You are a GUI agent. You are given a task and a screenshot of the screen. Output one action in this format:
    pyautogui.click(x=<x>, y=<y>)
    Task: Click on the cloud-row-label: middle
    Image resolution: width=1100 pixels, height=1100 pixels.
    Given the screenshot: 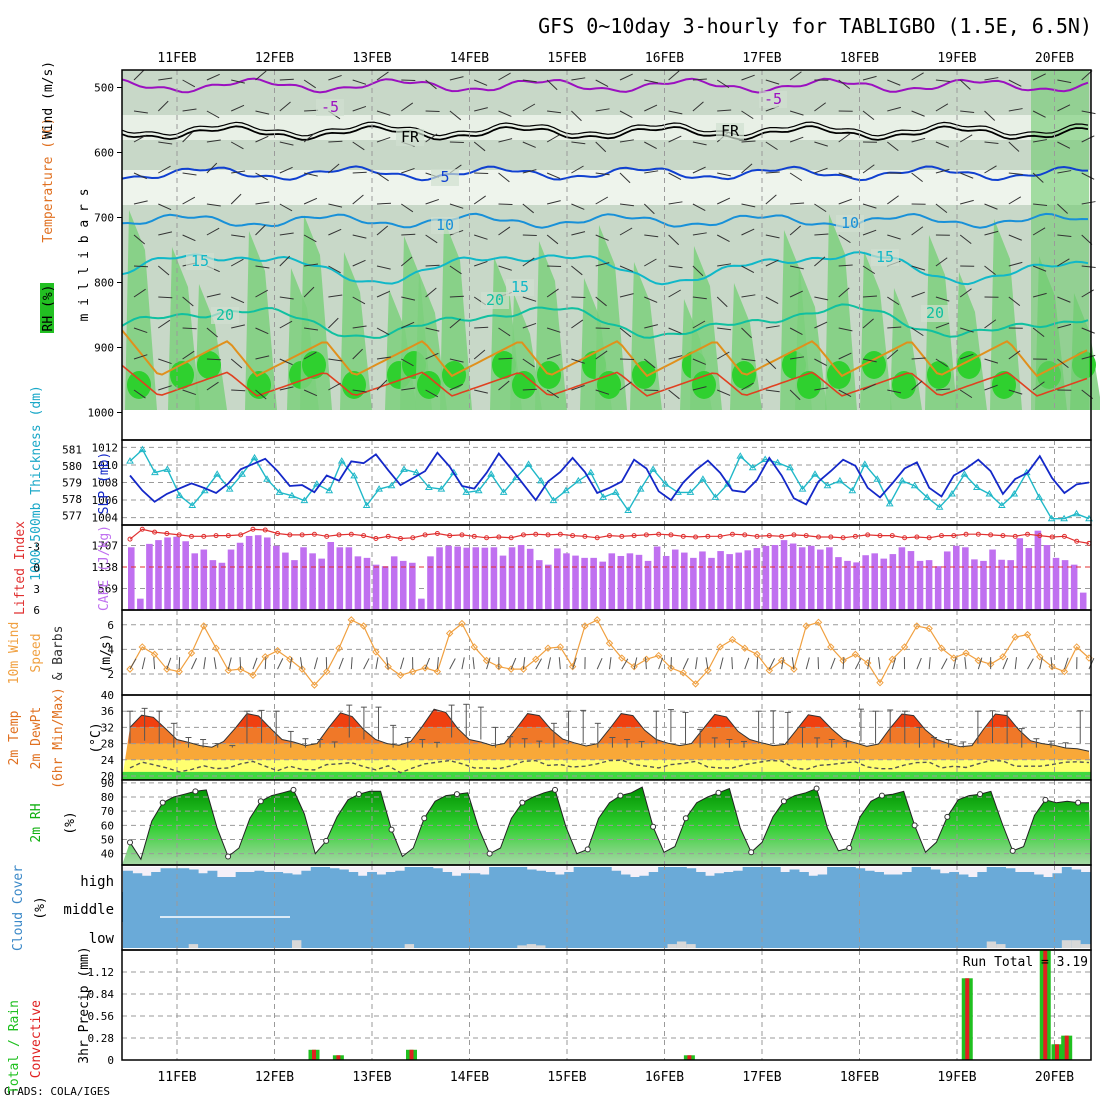 What is the action you would take?
    pyautogui.click(x=88, y=910)
    